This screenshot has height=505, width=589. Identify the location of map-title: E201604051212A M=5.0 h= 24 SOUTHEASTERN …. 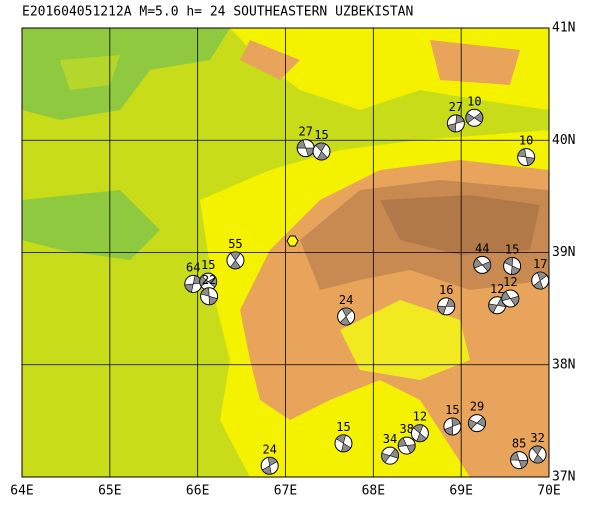
(217, 12).